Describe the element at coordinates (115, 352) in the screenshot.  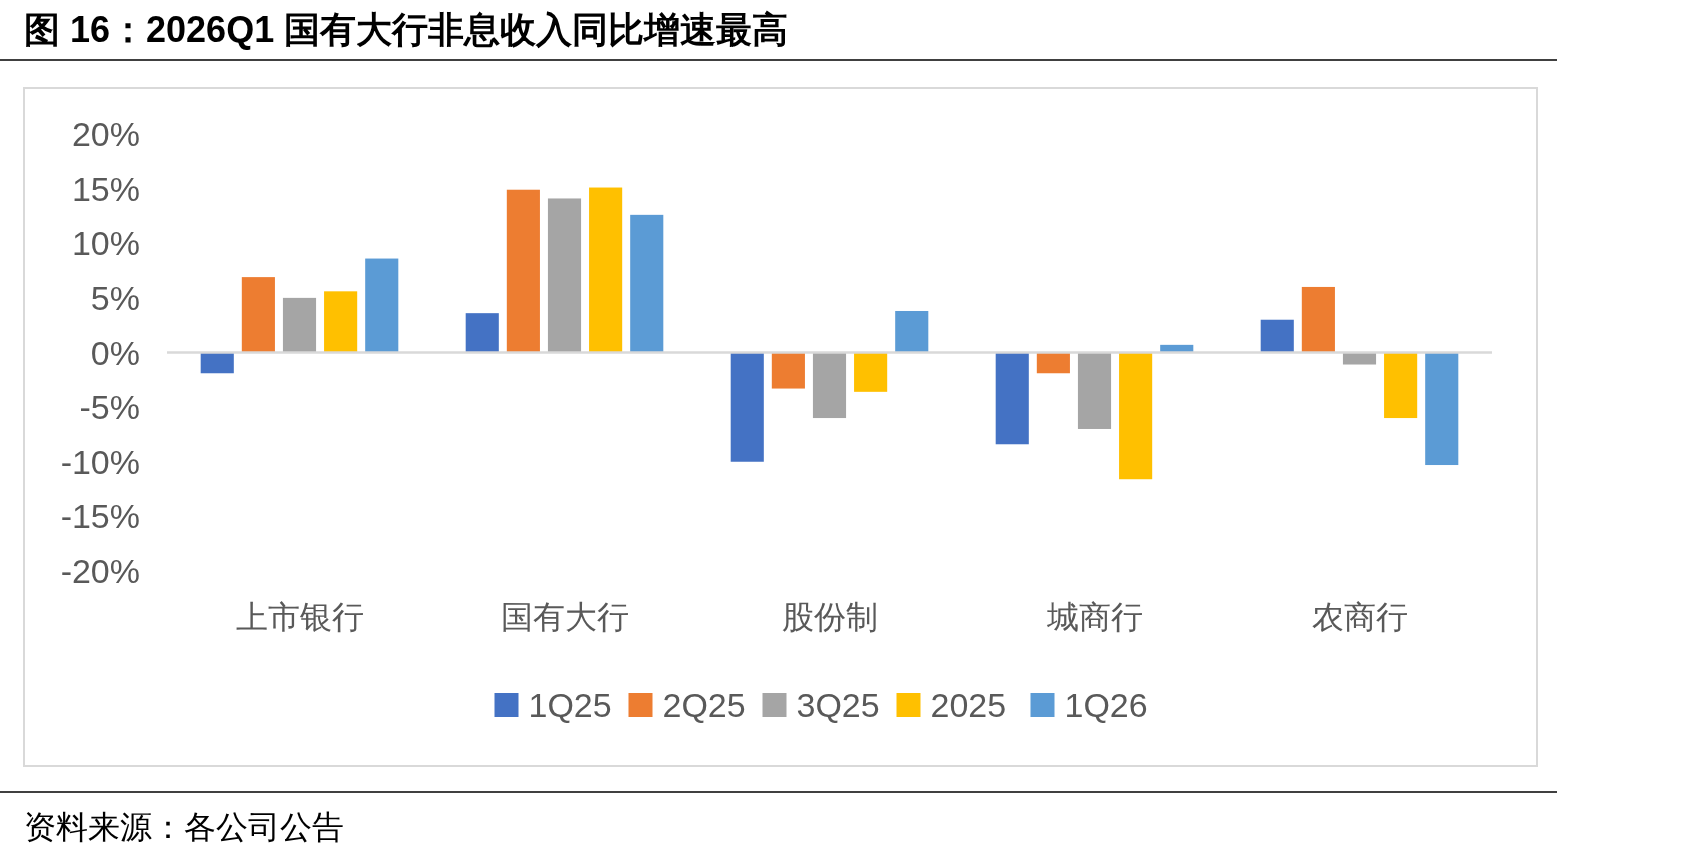
I see `y-tick-label: 0%` at that location.